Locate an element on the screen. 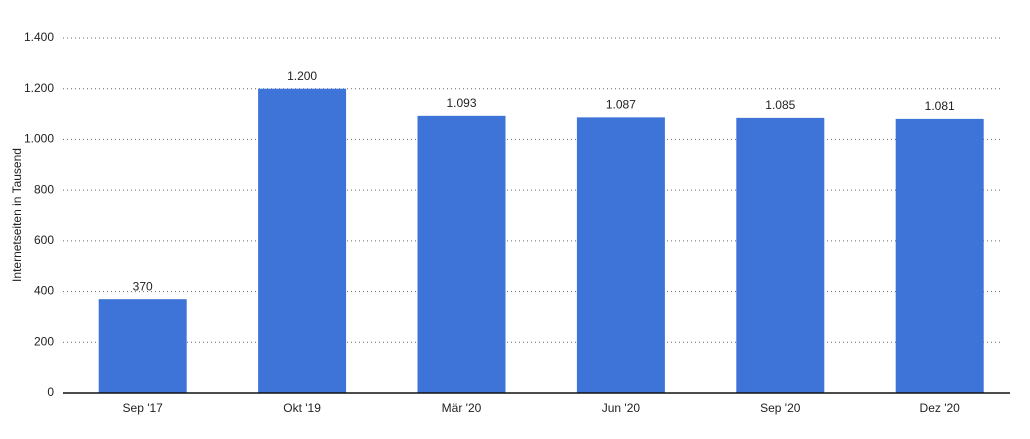 Image resolution: width=1030 pixels, height=439 pixels. y-tick-label: 1.000 is located at coordinates (39, 139).